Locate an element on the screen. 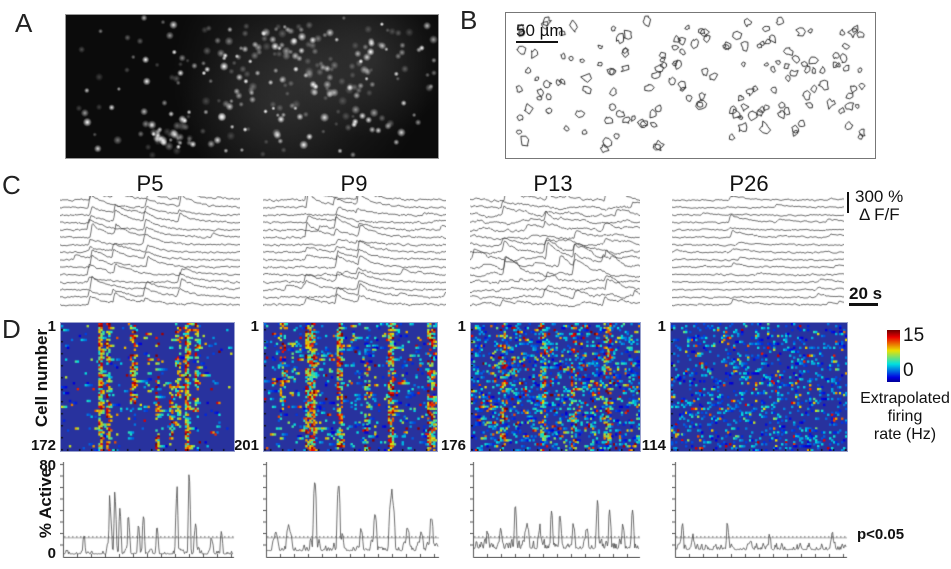 Image resolution: width=951 pixels, height=569 pixels. raster3-cell-count: 176 is located at coordinates (453, 445).